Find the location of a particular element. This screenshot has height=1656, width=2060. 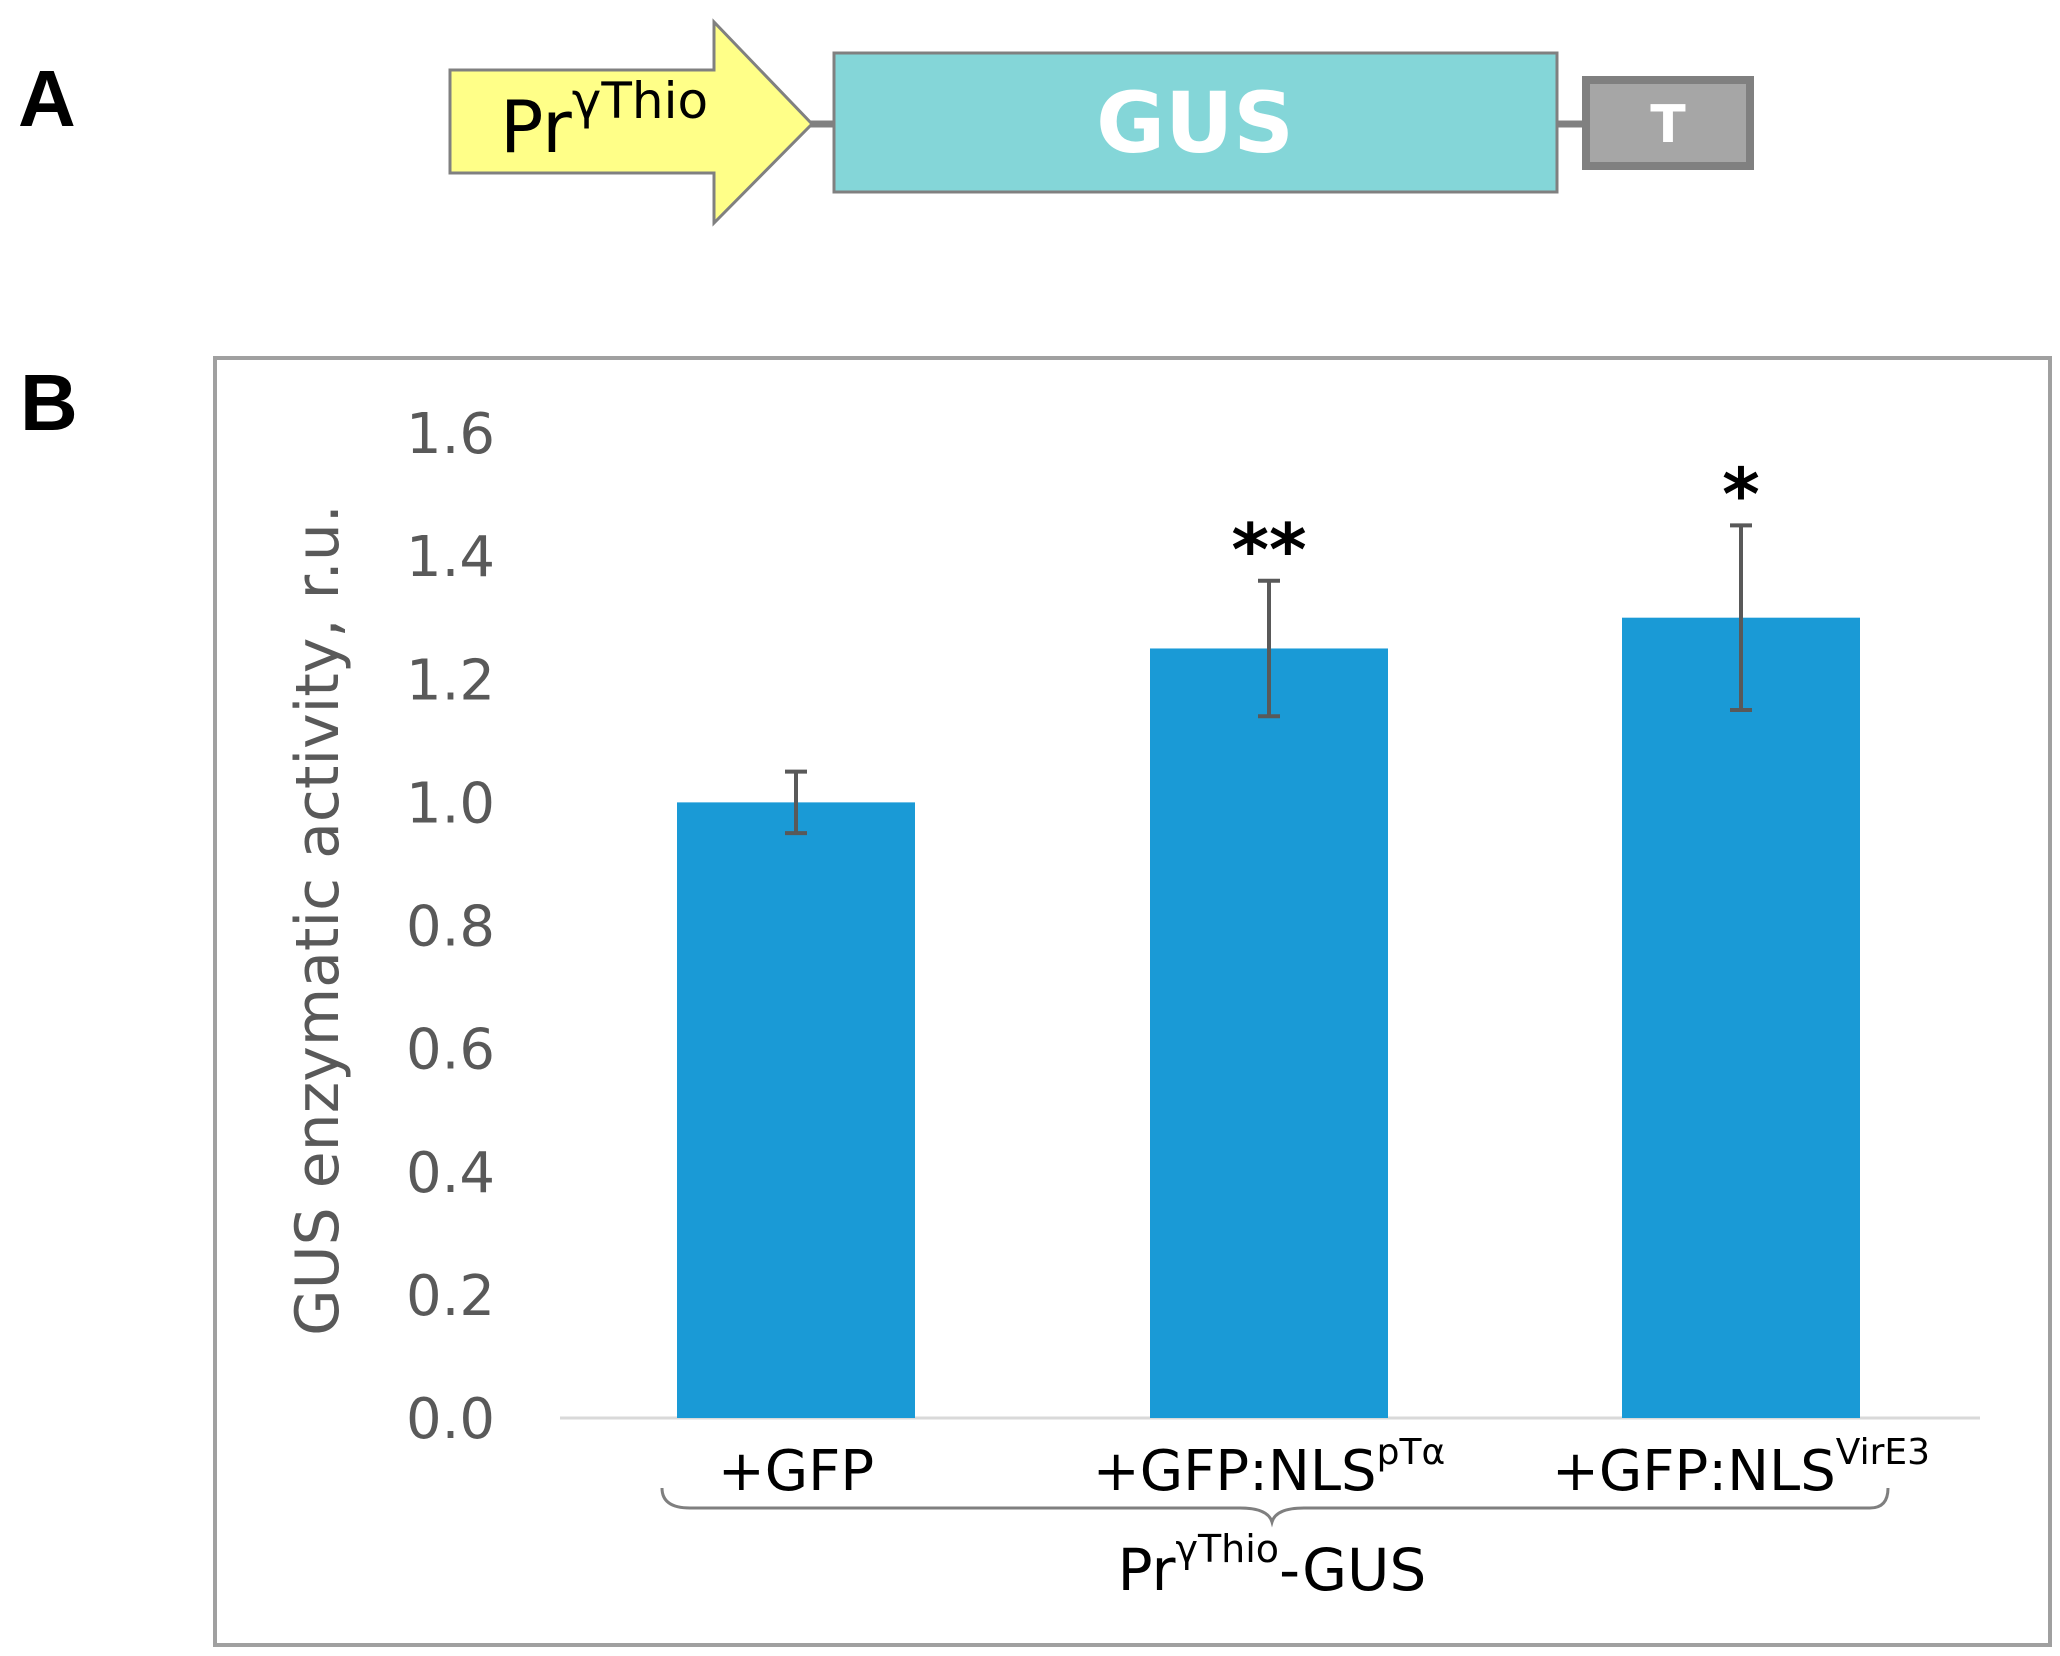

category-label-sup: VirE3 is located at coordinates (1883, 1452).